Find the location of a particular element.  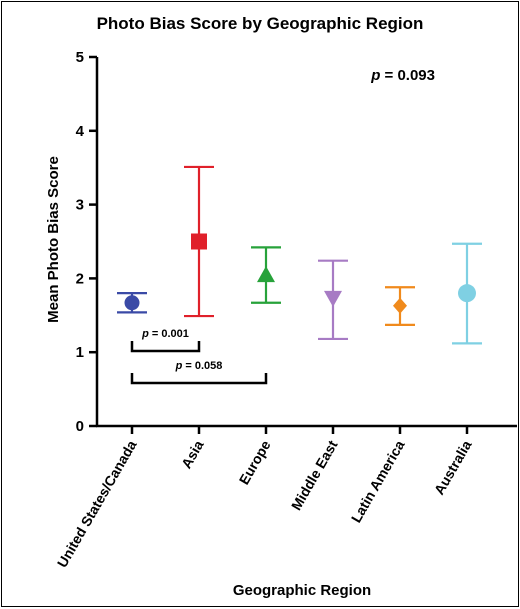

y-tick-label: 2 is located at coordinates (80, 278).